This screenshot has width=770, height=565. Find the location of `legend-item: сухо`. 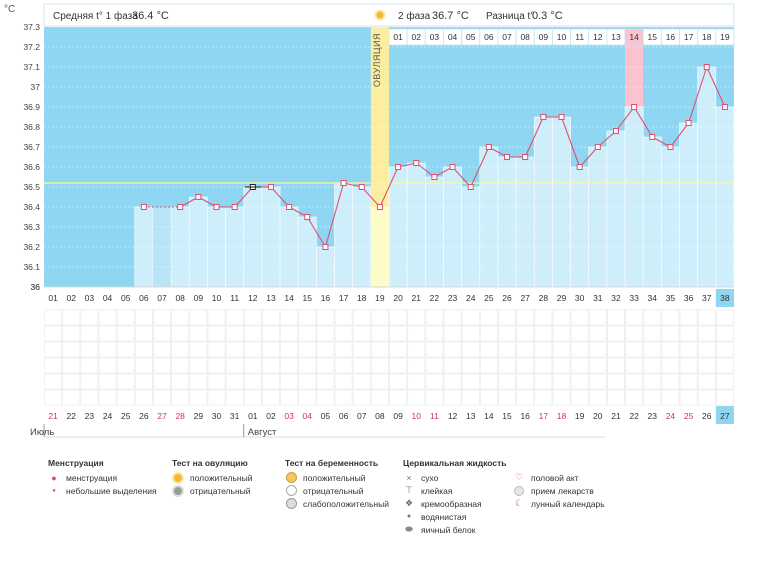

legend-item: сухо is located at coordinates (430, 477).